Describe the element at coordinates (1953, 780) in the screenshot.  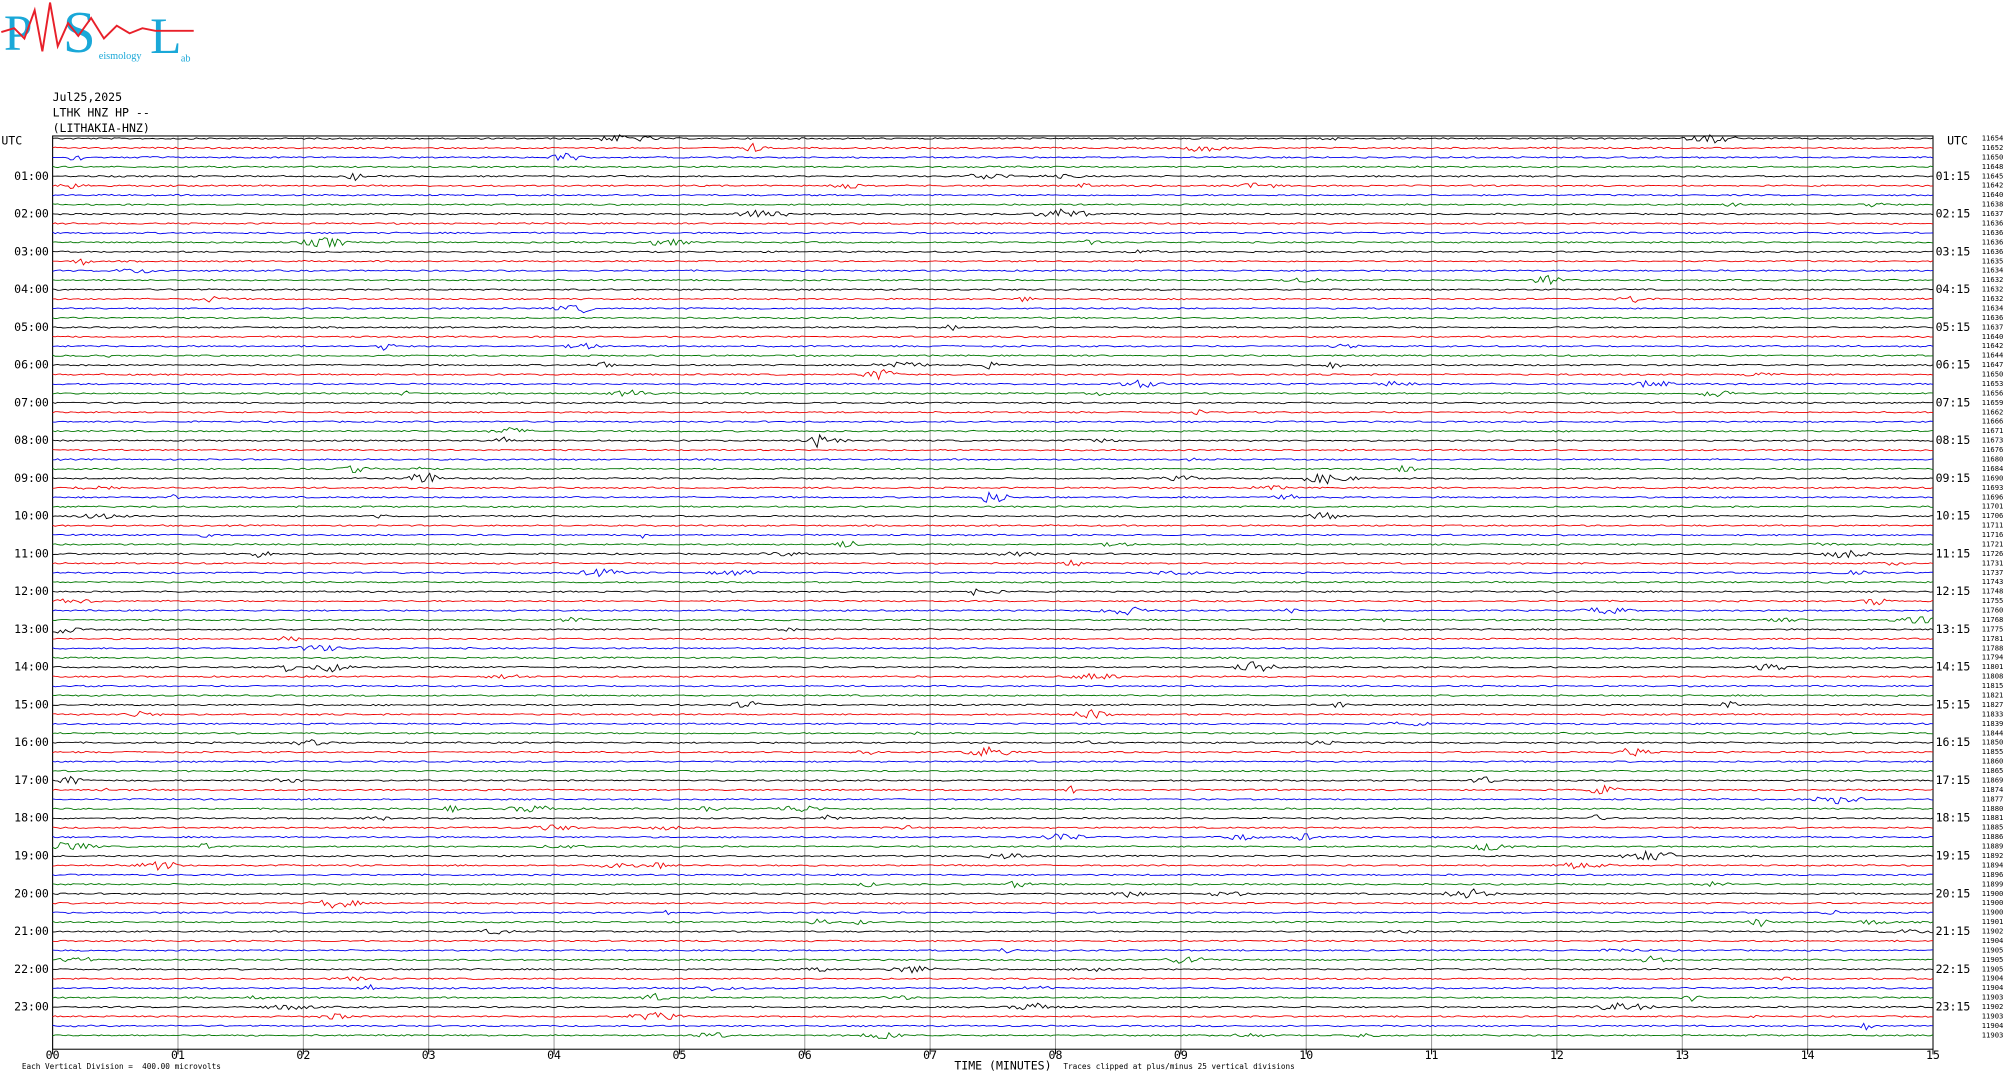
I see `hour-label-right: 17:15` at that location.